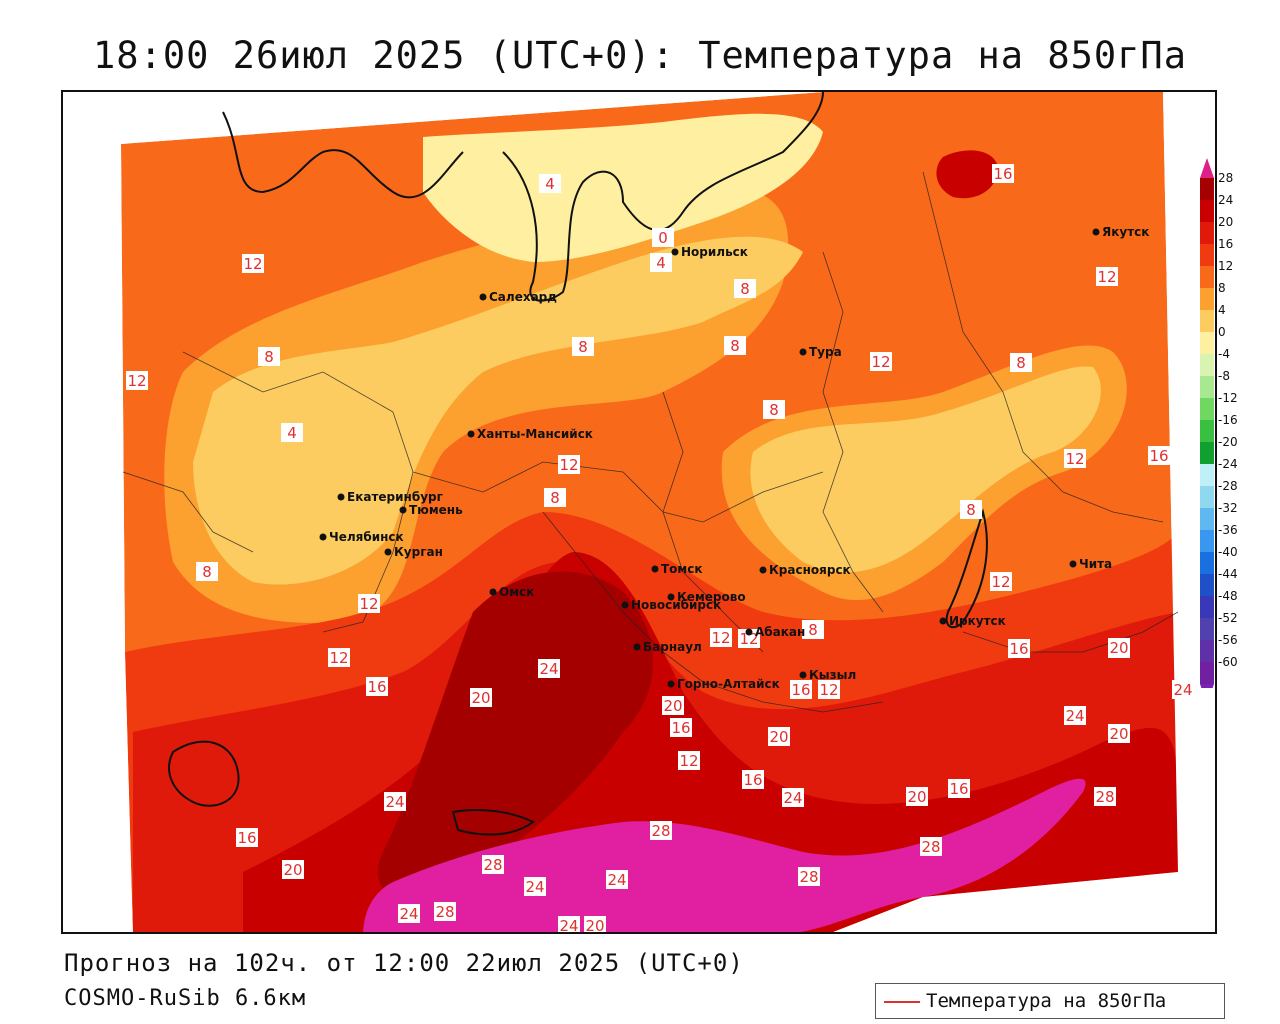 This screenshot has width=1280, height=1024. I want to click on colorbar-tick-label: -40, so click(1228, 552).